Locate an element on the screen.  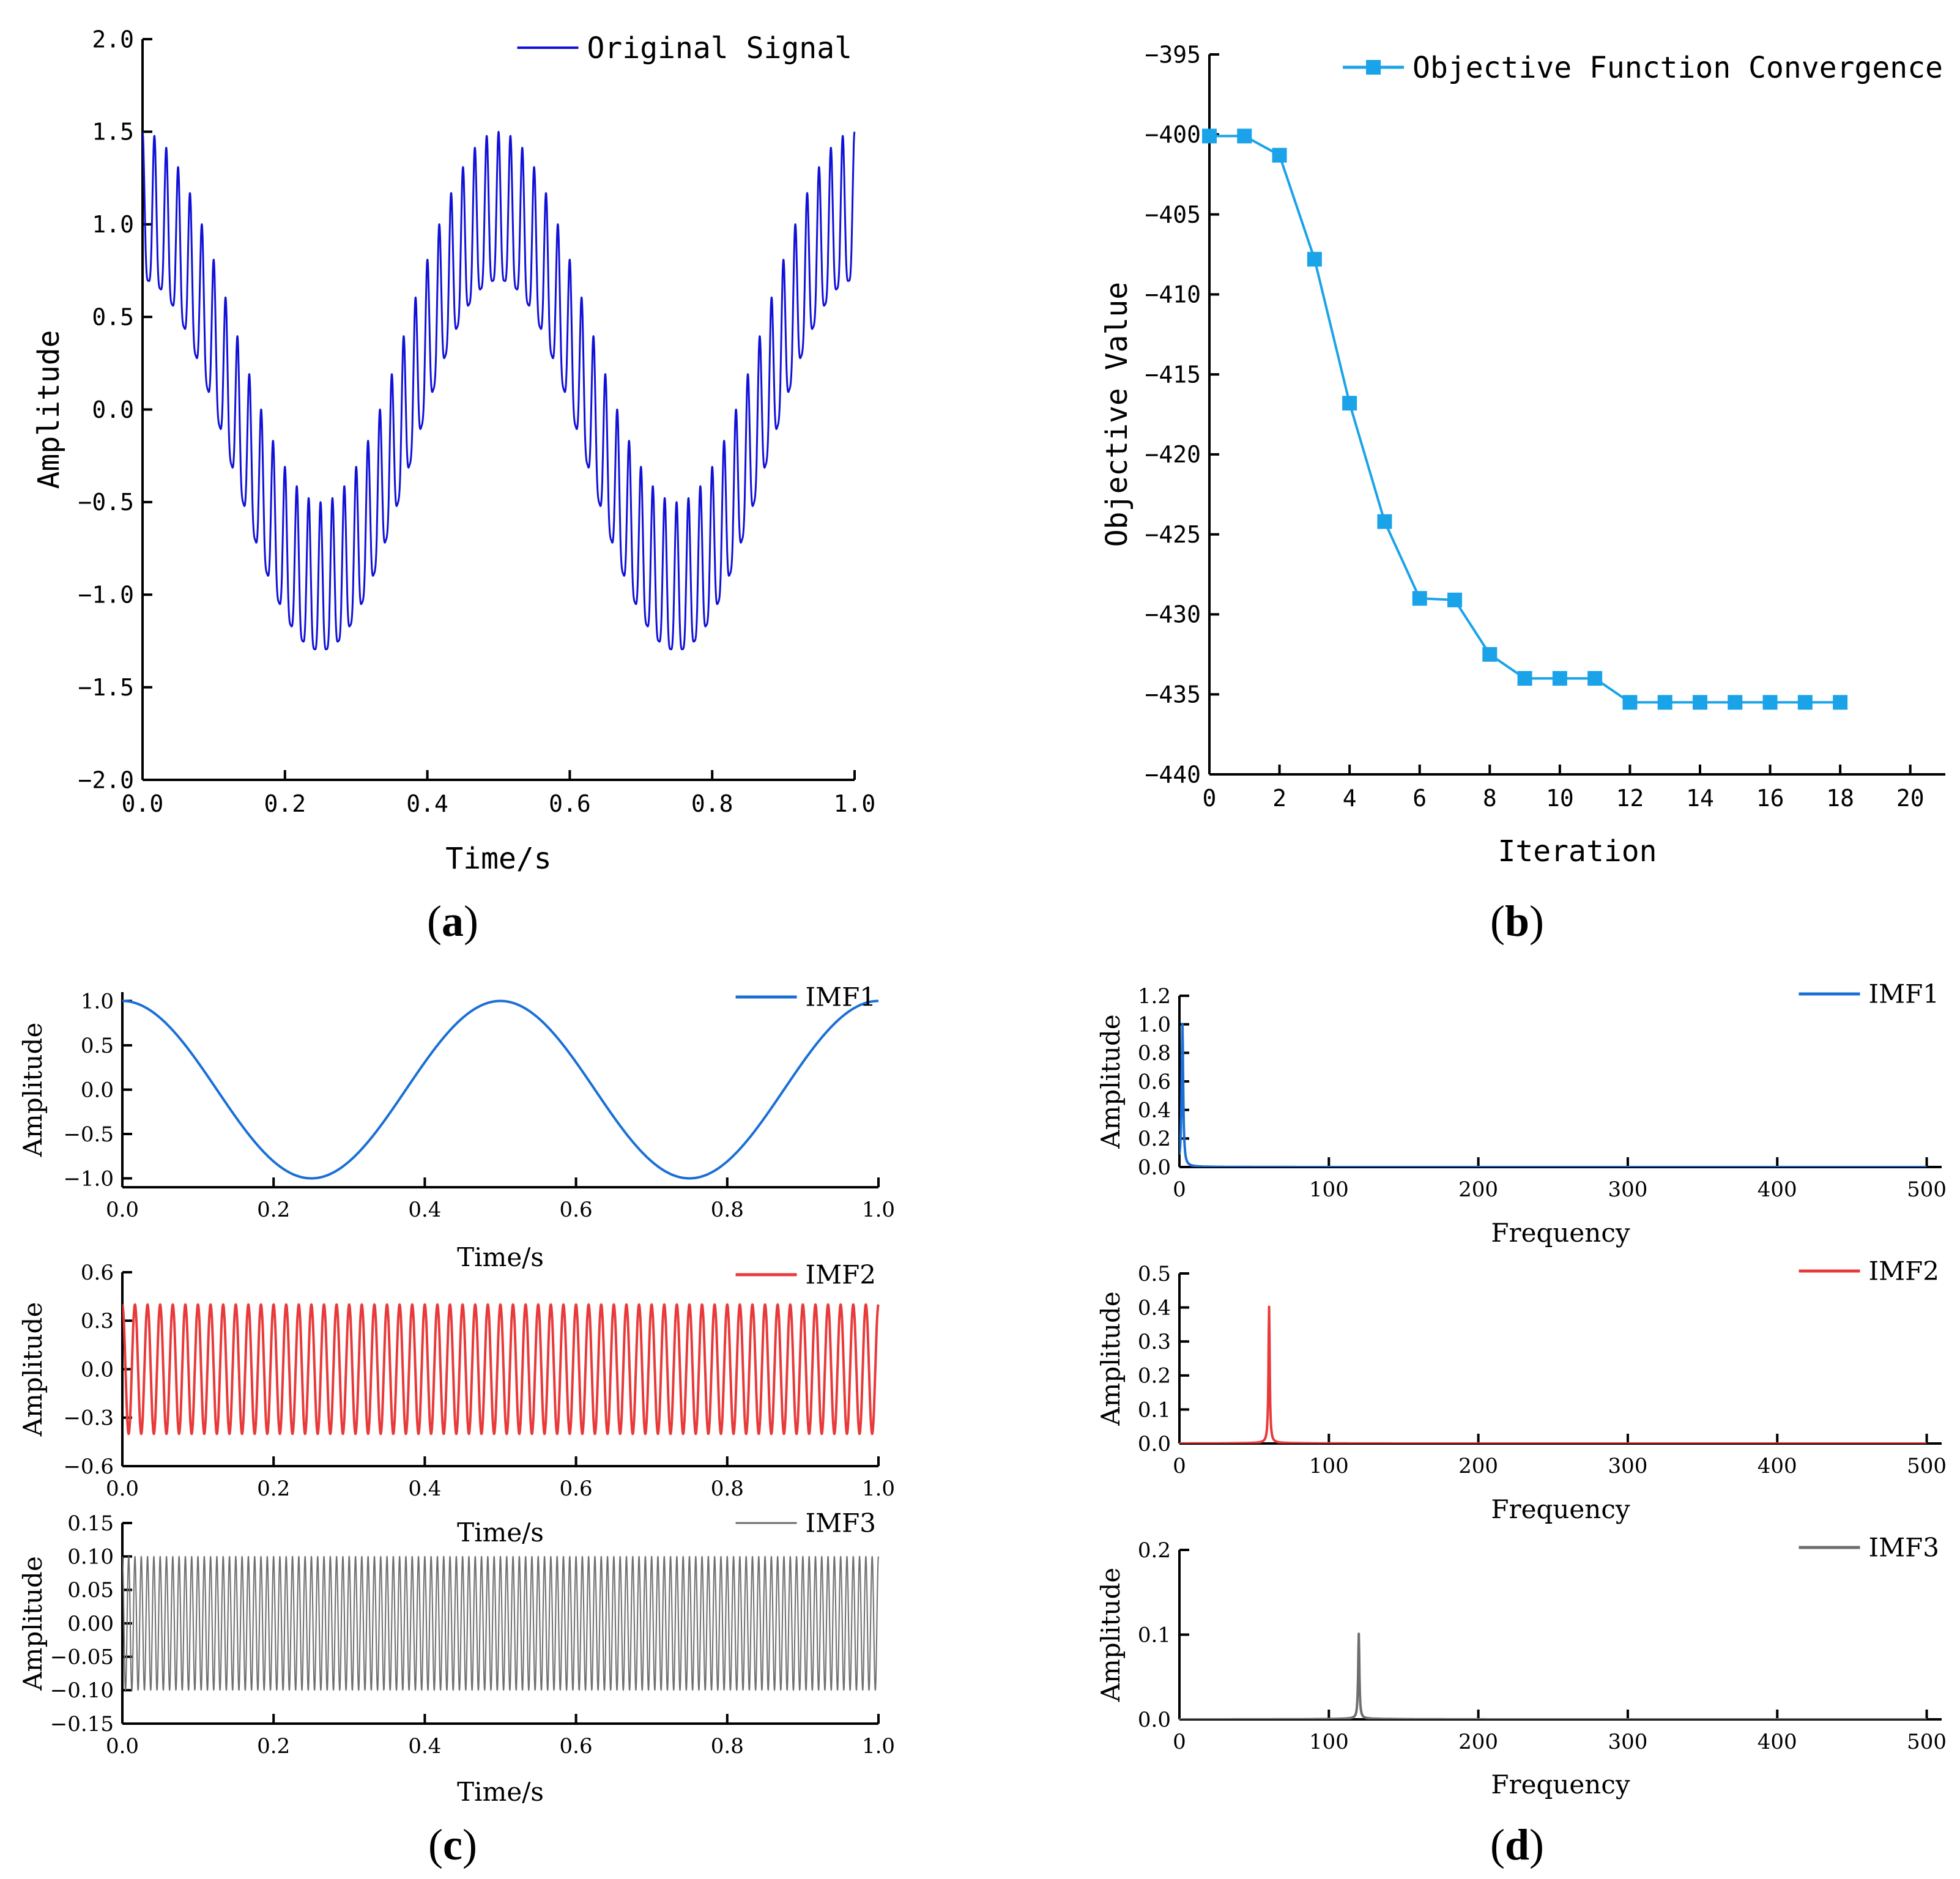
y-tick-label: −0.3 is located at coordinates (89, 1418).